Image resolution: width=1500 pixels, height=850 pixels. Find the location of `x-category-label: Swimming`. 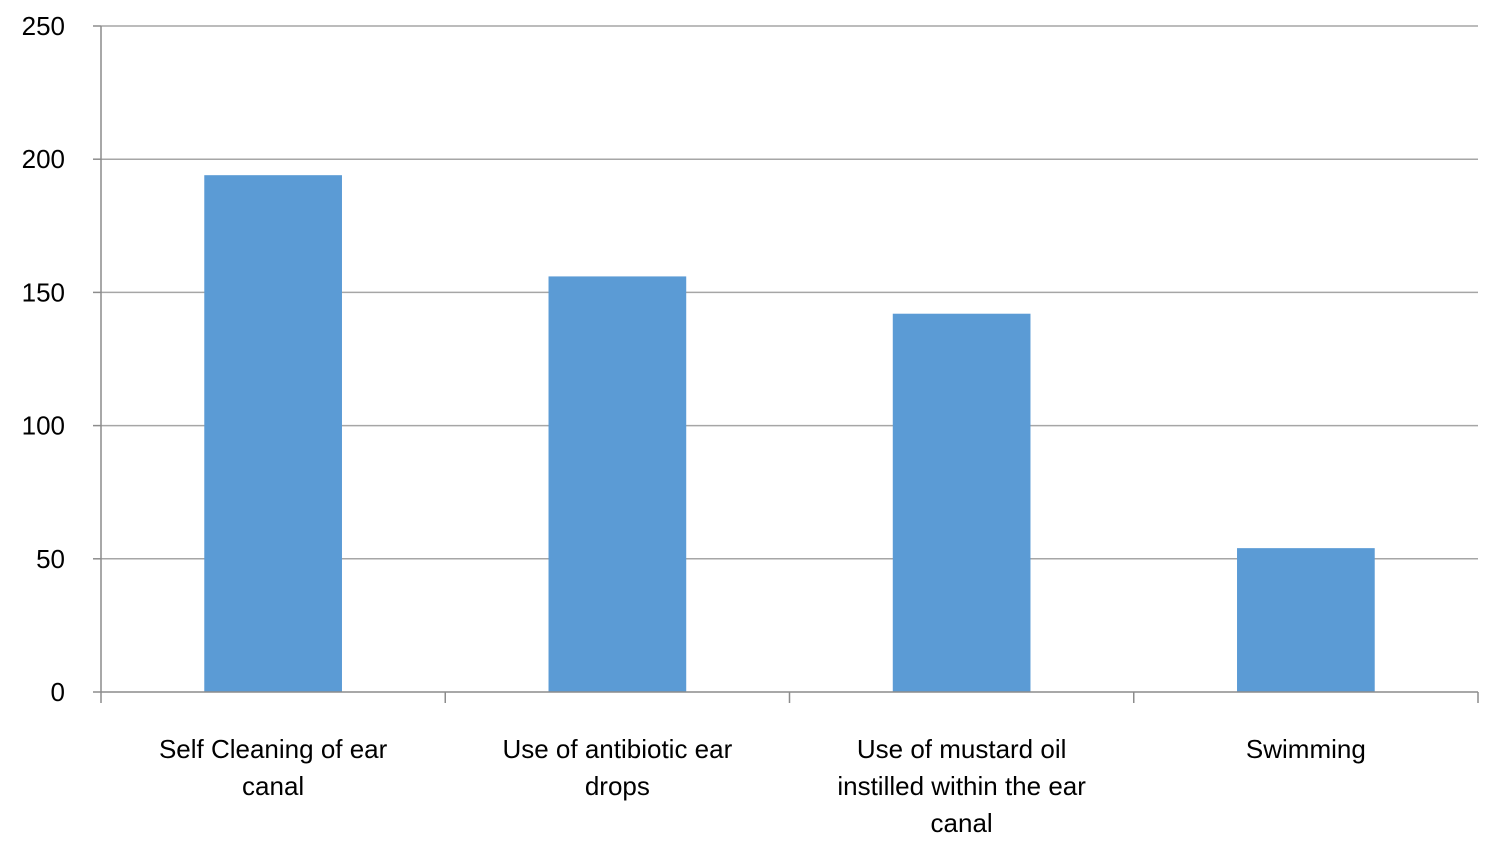

x-category-label: Swimming is located at coordinates (1306, 749).